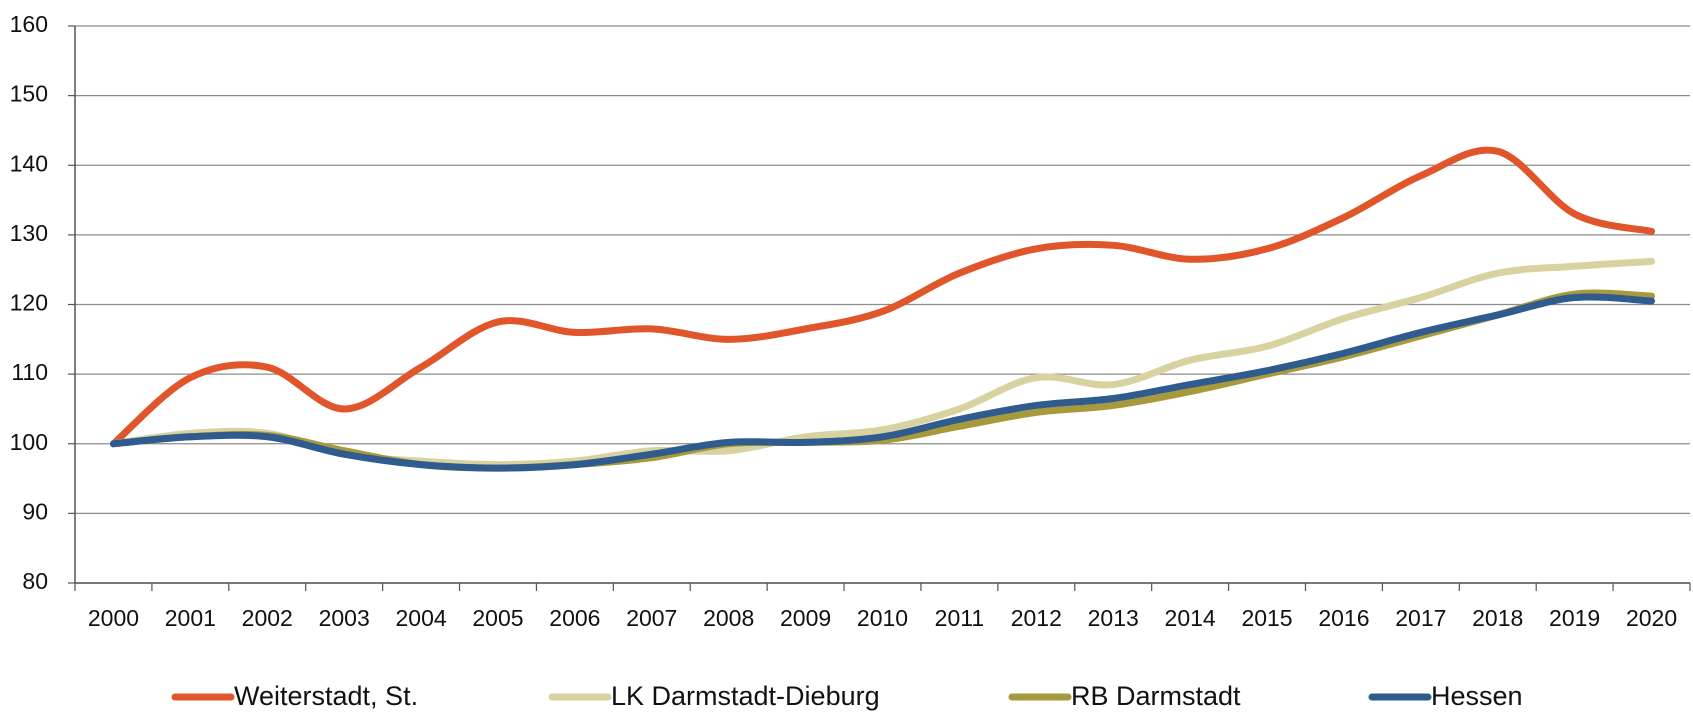 Image resolution: width=1693 pixels, height=723 pixels. What do you see at coordinates (882, 618) in the screenshot?
I see `x-tick-label: 2010` at bounding box center [882, 618].